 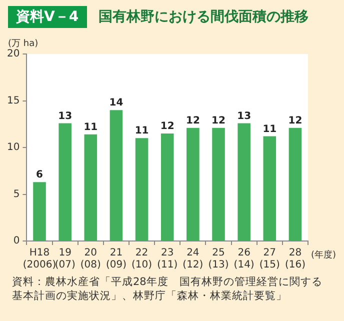 I want to click on x-axis-title: (年度), so click(x=323, y=254).